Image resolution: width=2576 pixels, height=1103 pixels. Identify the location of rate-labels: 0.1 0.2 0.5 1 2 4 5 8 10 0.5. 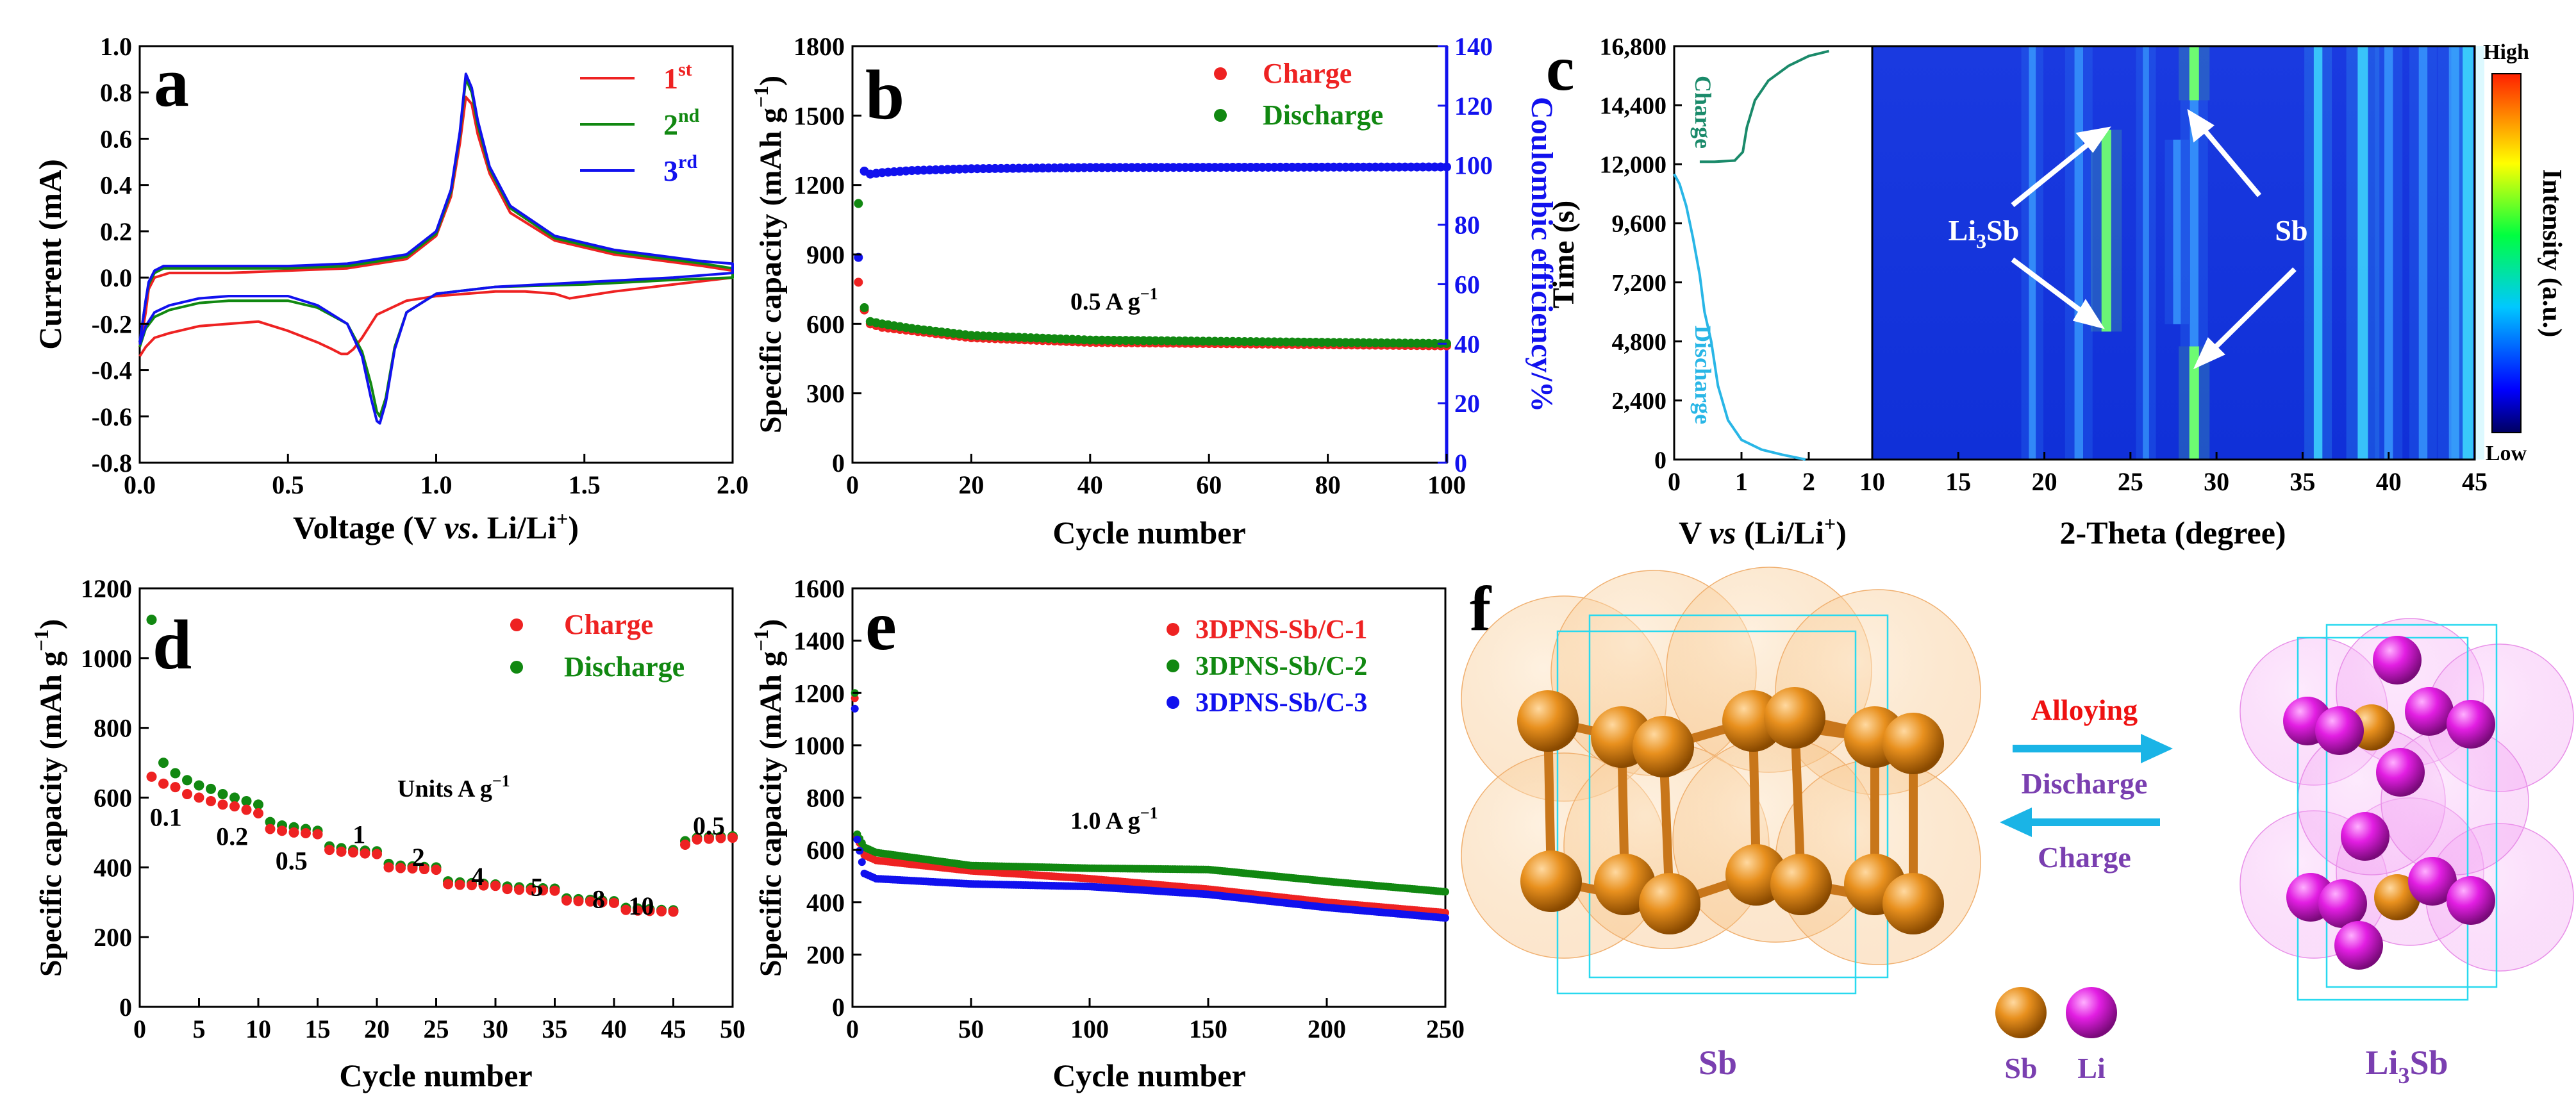
(438, 861).